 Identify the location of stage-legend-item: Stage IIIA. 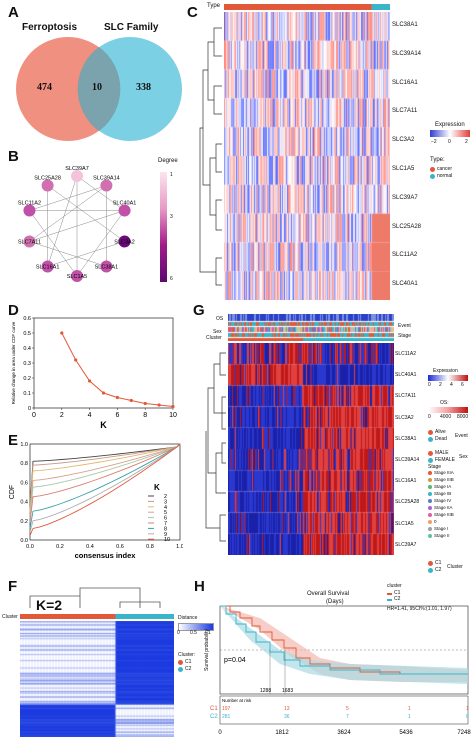
(444, 472).